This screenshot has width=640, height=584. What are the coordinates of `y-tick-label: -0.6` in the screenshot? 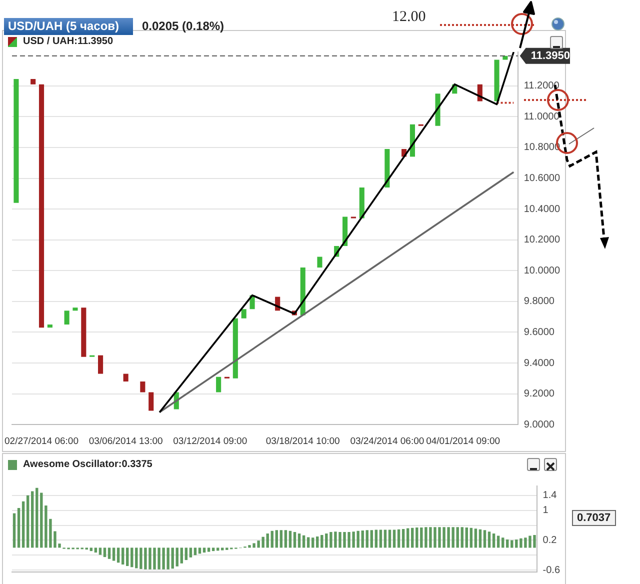 It's located at (551, 570).